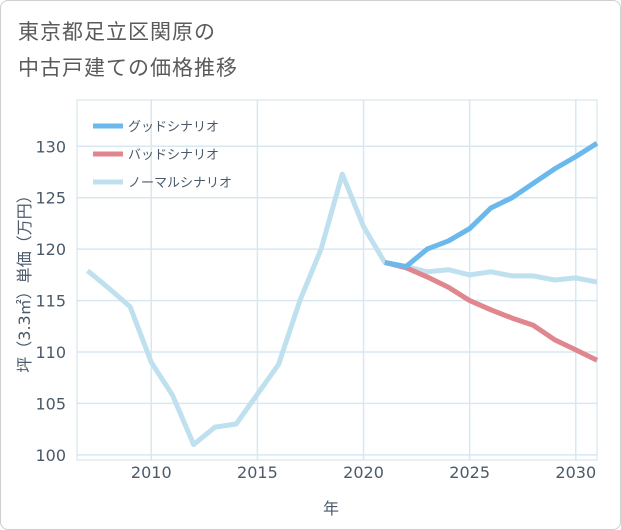 The image size is (621, 530). I want to click on x-tick-label-2010: 2010, so click(151, 472).